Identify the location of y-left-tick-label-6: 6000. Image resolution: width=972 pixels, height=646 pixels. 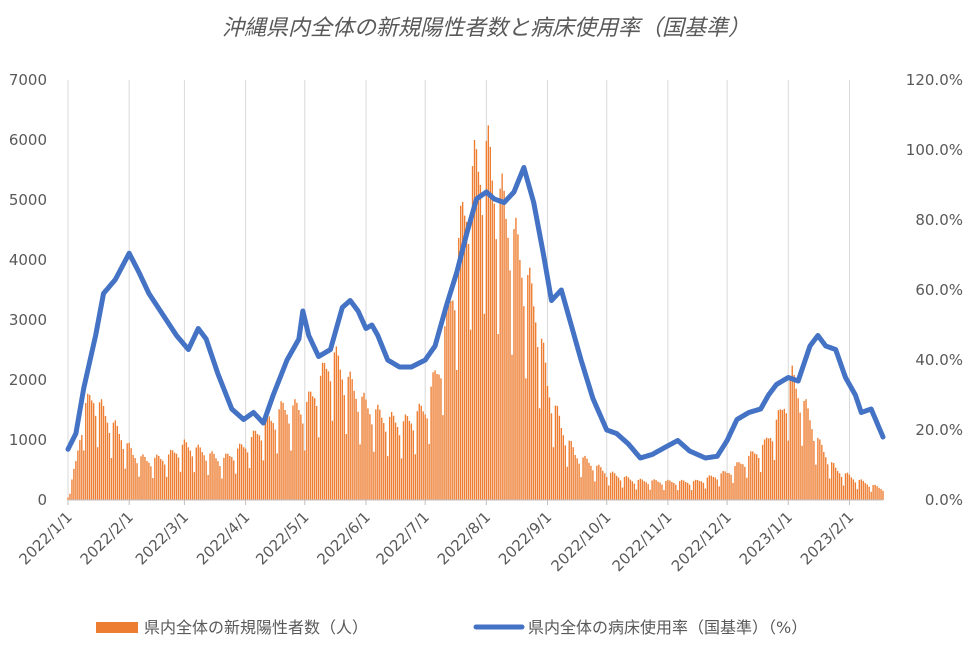
(28, 140).